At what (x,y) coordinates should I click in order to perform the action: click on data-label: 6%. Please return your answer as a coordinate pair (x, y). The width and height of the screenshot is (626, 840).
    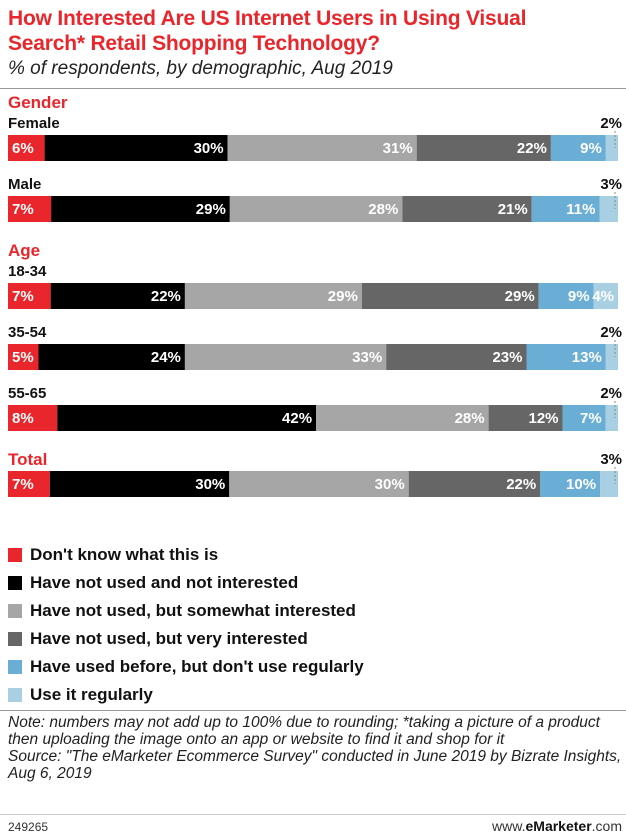
    Looking at the image, I should click on (23, 148).